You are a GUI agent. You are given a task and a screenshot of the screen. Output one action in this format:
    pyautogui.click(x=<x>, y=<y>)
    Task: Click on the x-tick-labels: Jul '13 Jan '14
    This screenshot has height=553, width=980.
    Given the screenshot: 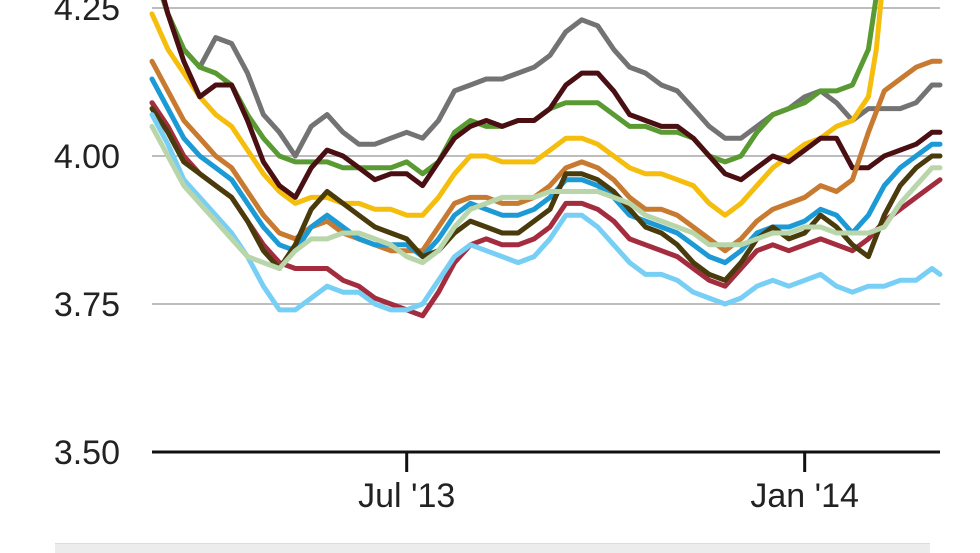 What is the action you would take?
    pyautogui.click(x=608, y=496)
    